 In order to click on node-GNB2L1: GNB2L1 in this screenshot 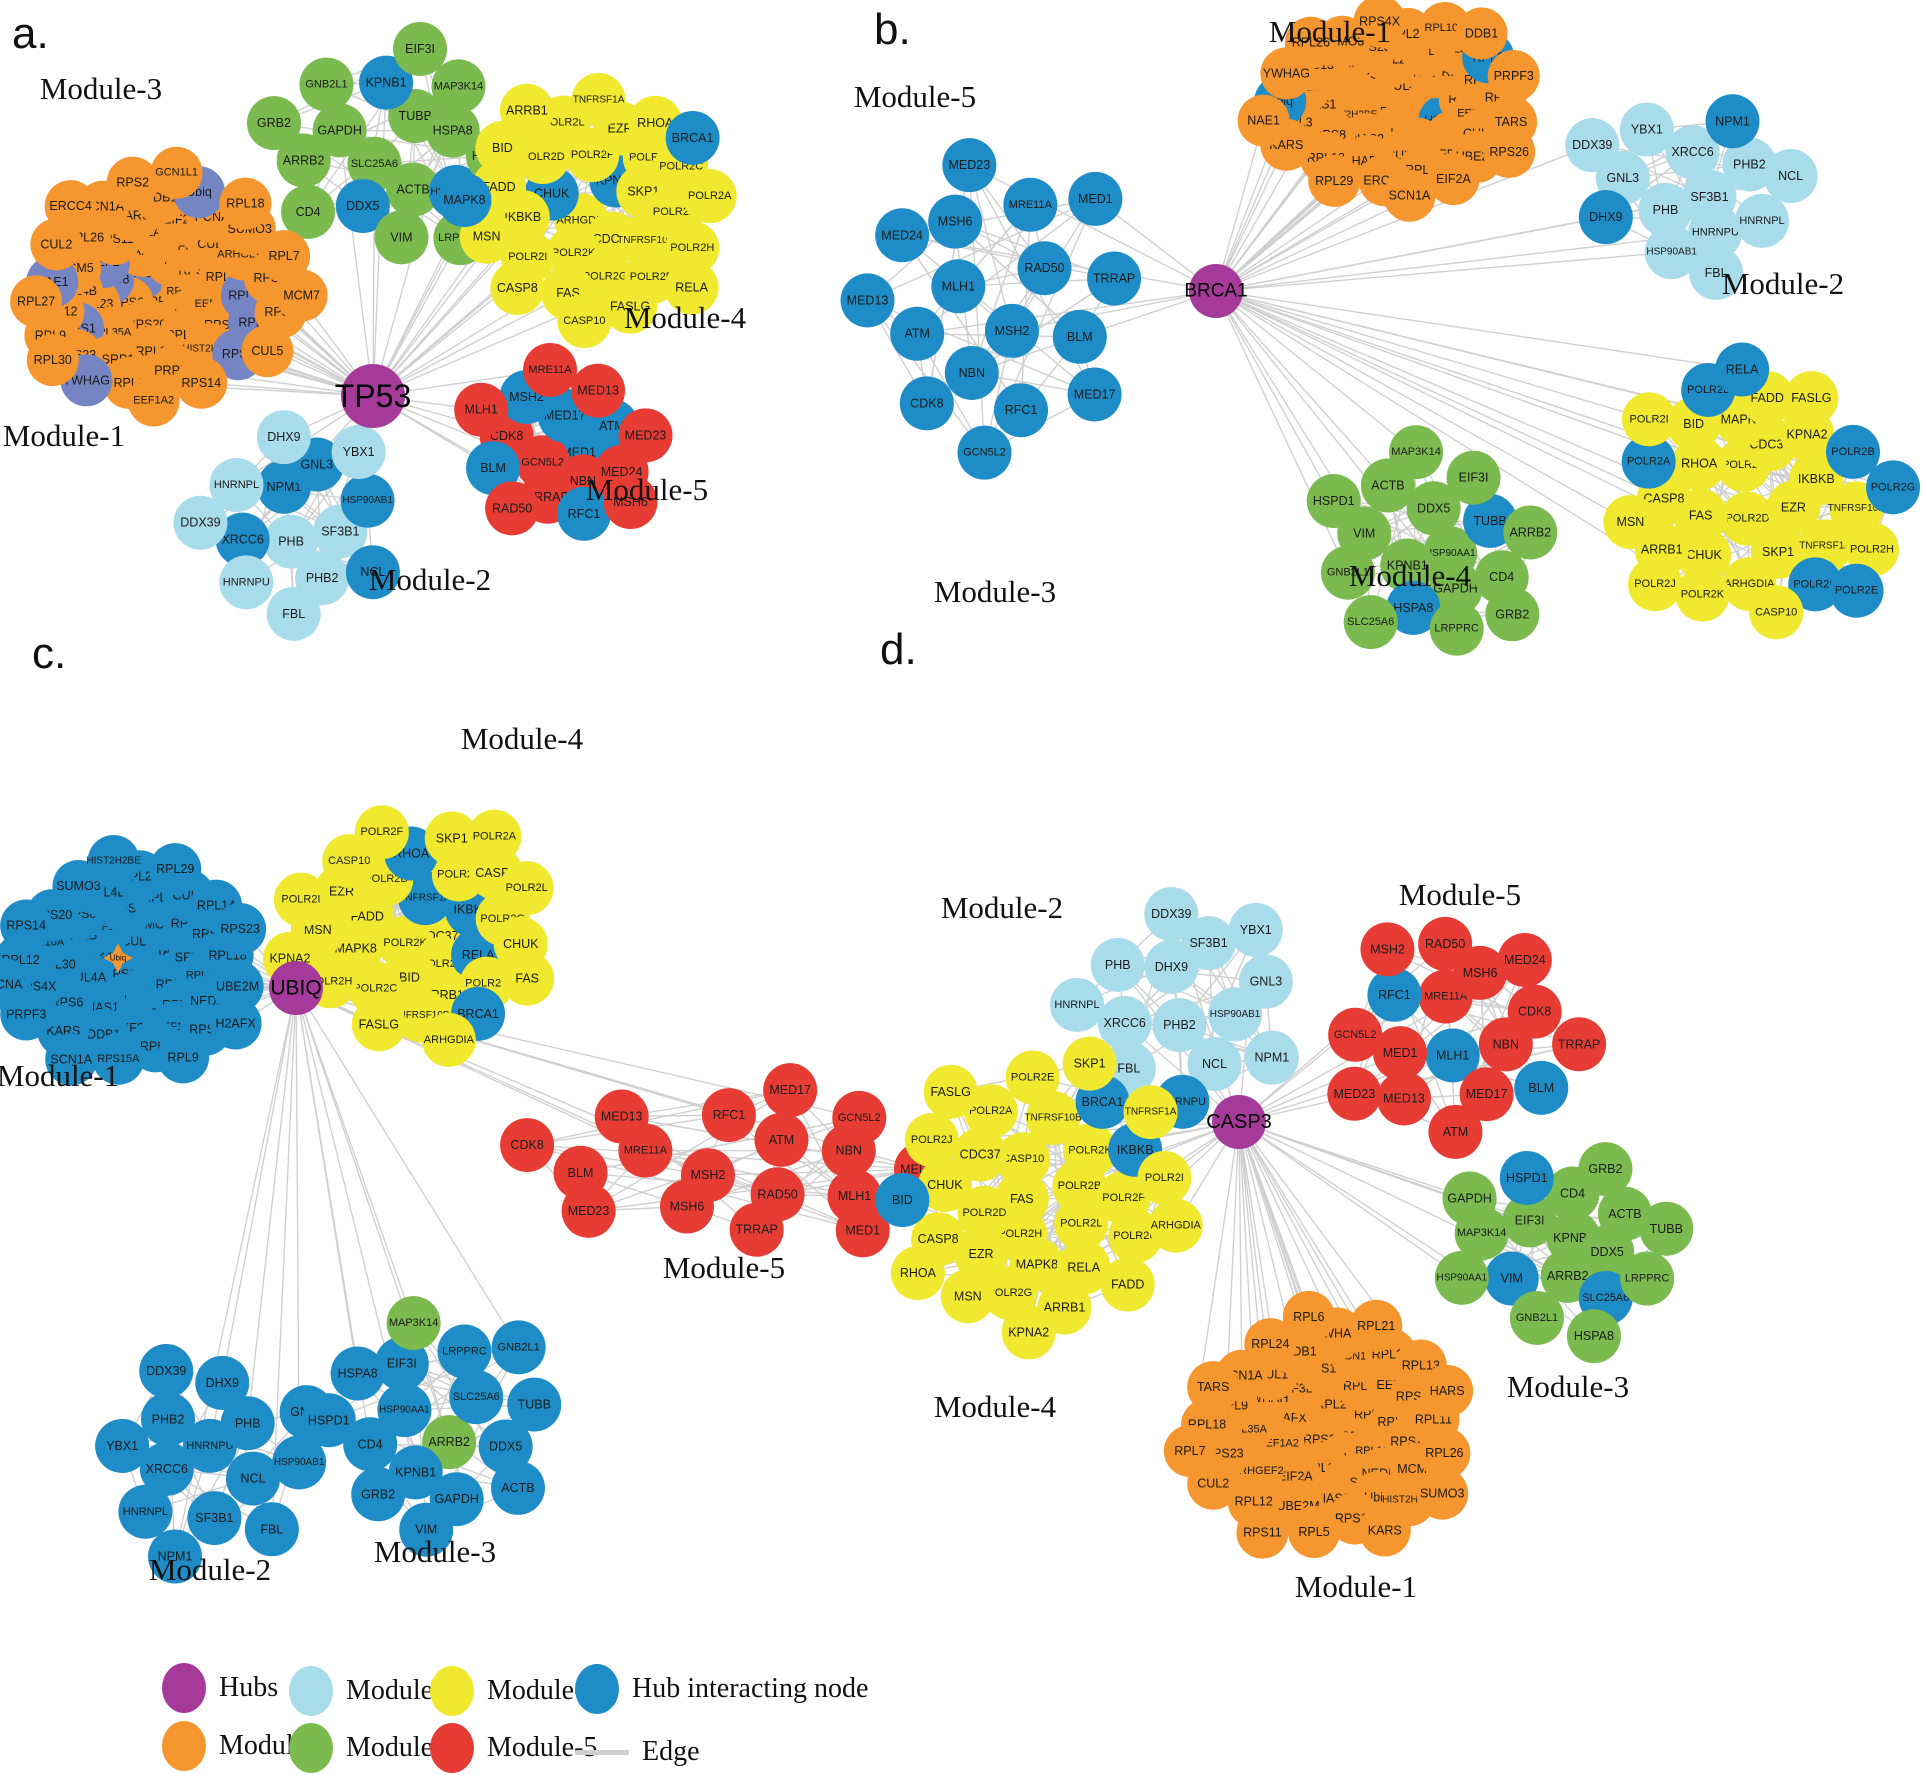, I will do `click(518, 1347)`.